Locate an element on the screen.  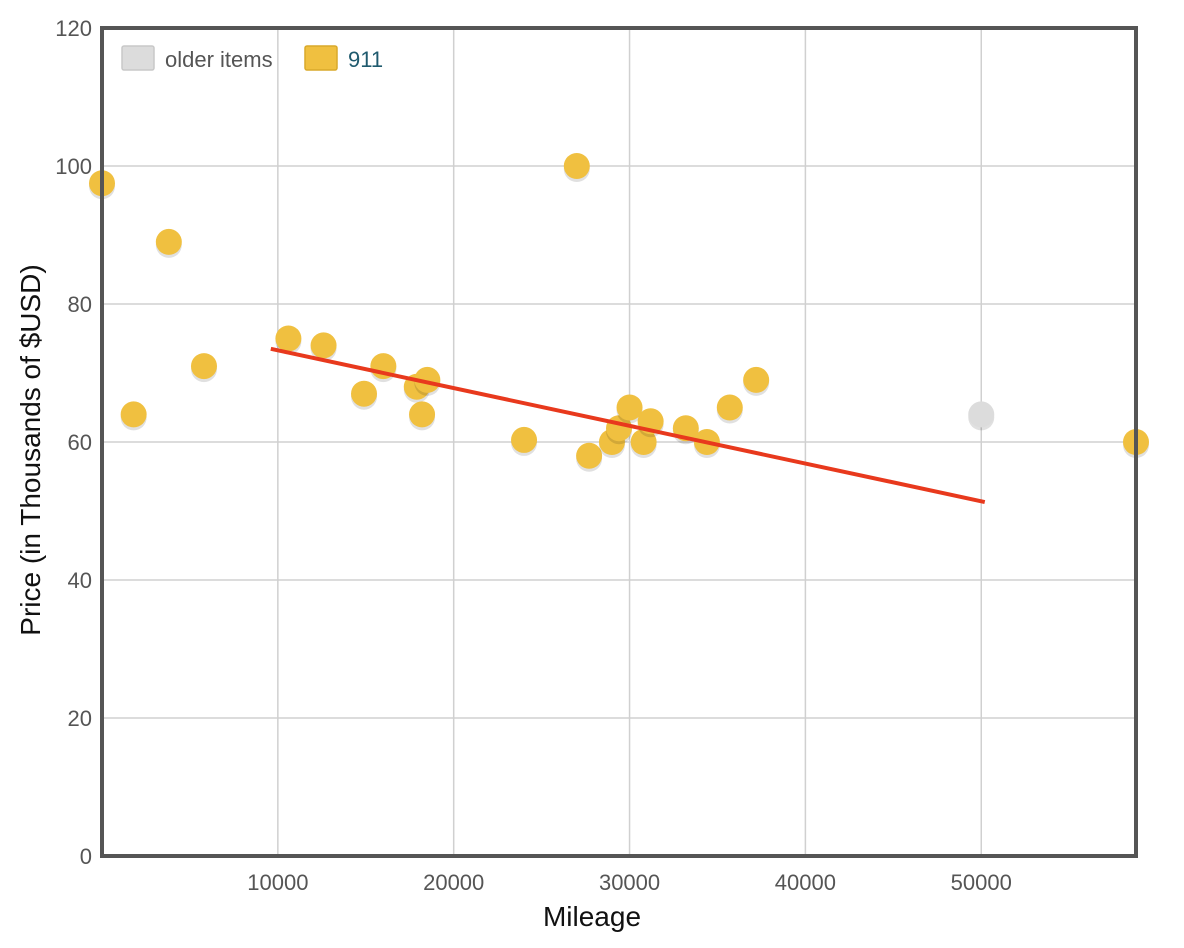
x-axis-ticks: 10000 20000 30000 40000 50000 is located at coordinates (629, 882).